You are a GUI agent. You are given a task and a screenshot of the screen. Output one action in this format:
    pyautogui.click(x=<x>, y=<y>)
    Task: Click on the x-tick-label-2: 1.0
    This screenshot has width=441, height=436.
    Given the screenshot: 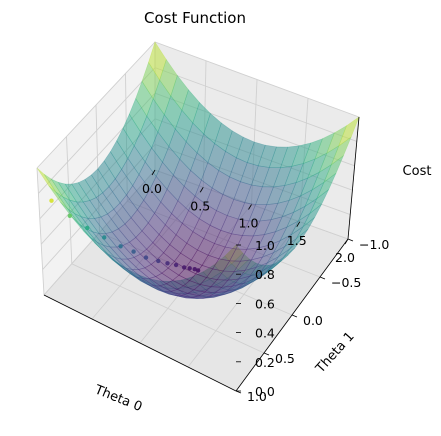 What is the action you would take?
    pyautogui.click(x=249, y=223)
    